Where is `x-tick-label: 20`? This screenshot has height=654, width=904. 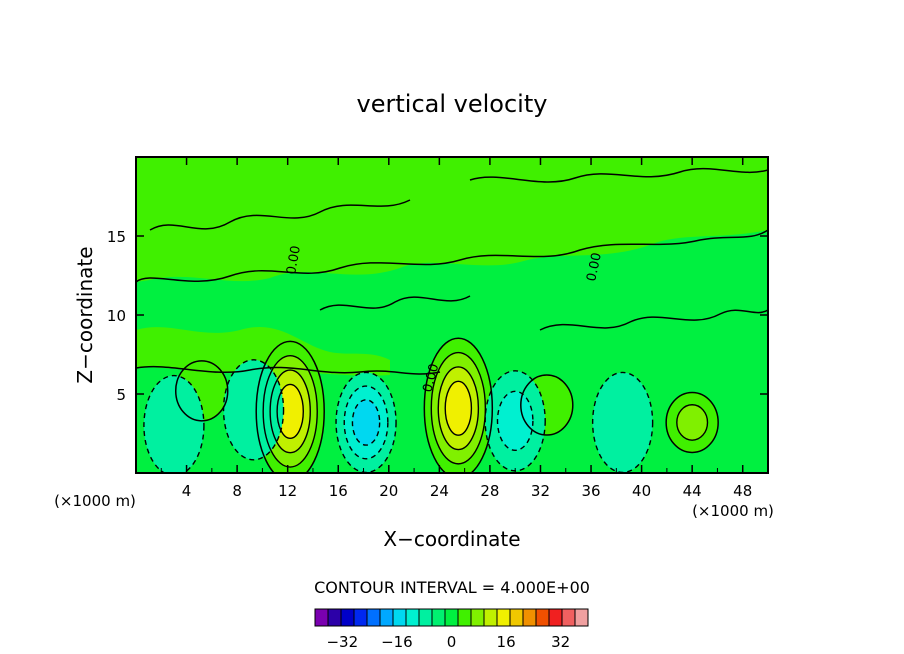
x-tick-label: 20 is located at coordinates (388, 491).